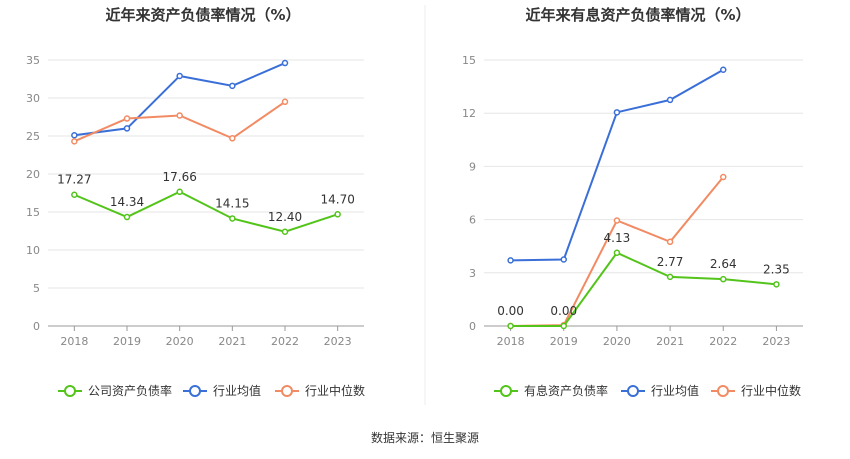  Describe the element at coordinates (472, 220) in the screenshot. I see `y-tick-label: 6` at that location.